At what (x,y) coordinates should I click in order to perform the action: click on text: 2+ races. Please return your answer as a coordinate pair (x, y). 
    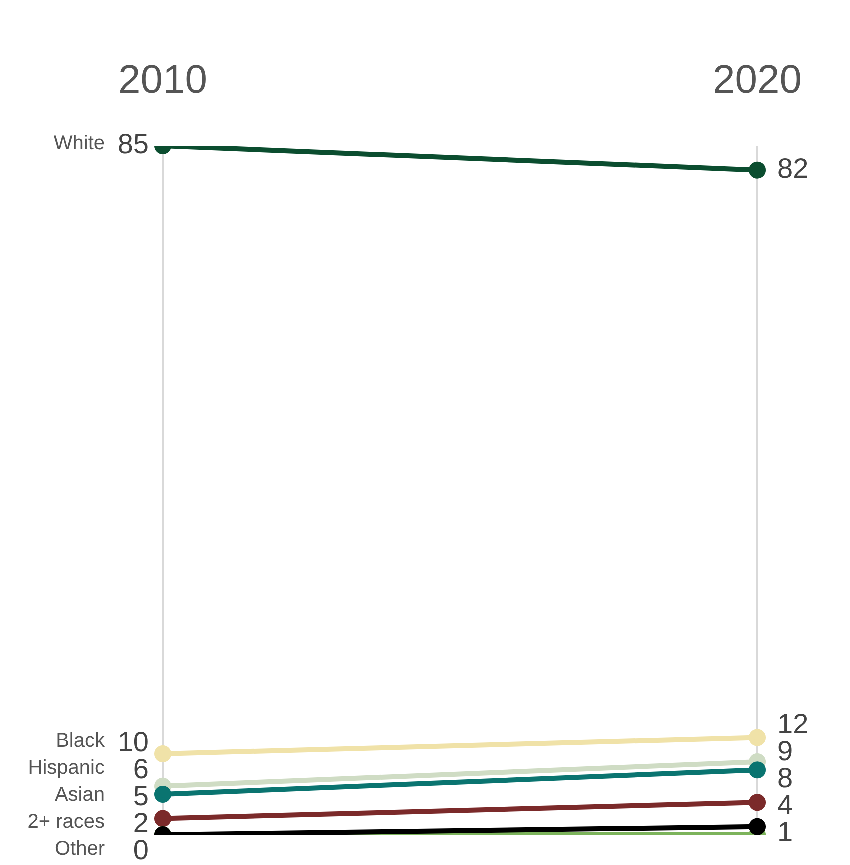
    Looking at the image, I should click on (66, 822).